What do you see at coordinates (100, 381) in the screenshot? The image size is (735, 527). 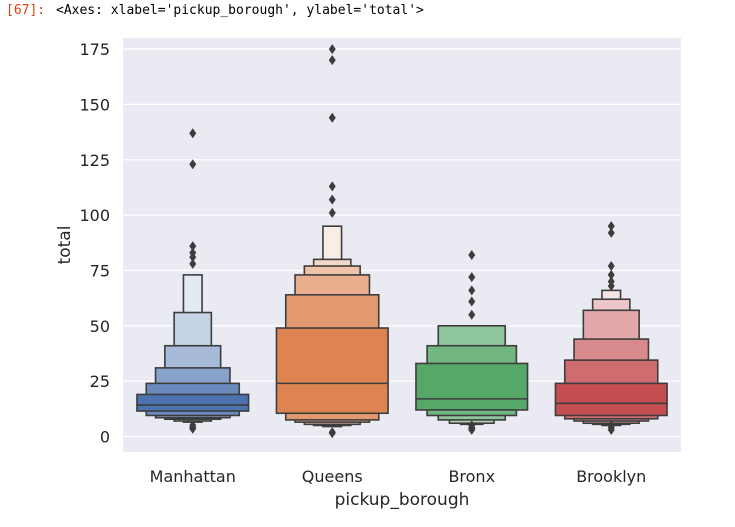 I see `y-tick-label: 25` at bounding box center [100, 381].